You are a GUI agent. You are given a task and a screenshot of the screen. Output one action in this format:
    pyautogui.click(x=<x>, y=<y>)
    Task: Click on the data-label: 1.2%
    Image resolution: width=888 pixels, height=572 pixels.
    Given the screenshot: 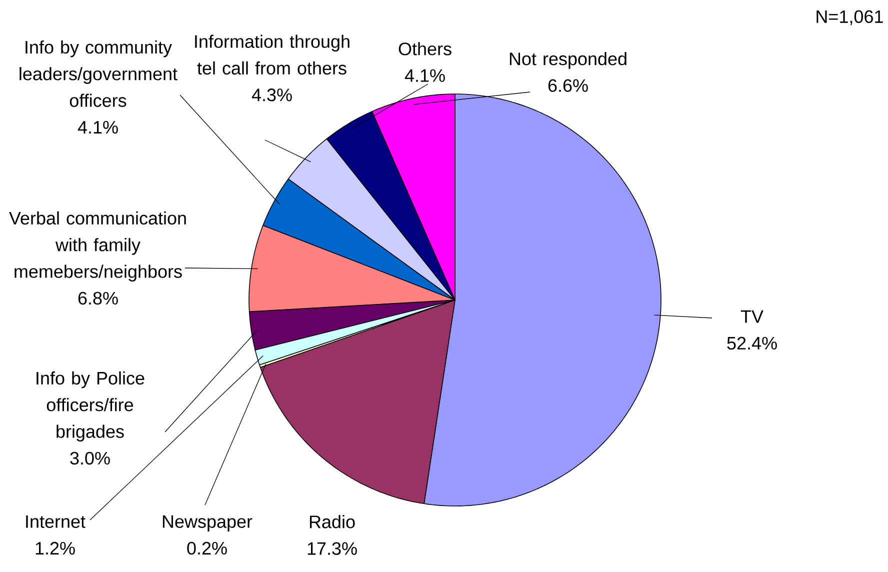 What is the action you would take?
    pyautogui.click(x=55, y=548)
    